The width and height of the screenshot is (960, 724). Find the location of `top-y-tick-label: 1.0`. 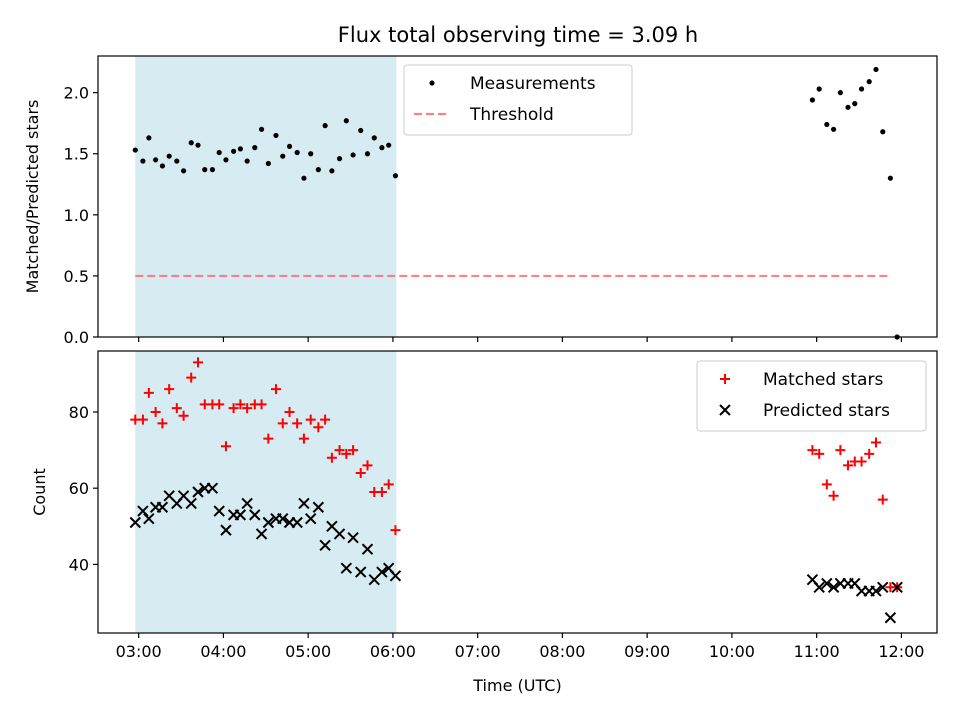

top-y-tick-label: 1.0 is located at coordinates (76, 215).